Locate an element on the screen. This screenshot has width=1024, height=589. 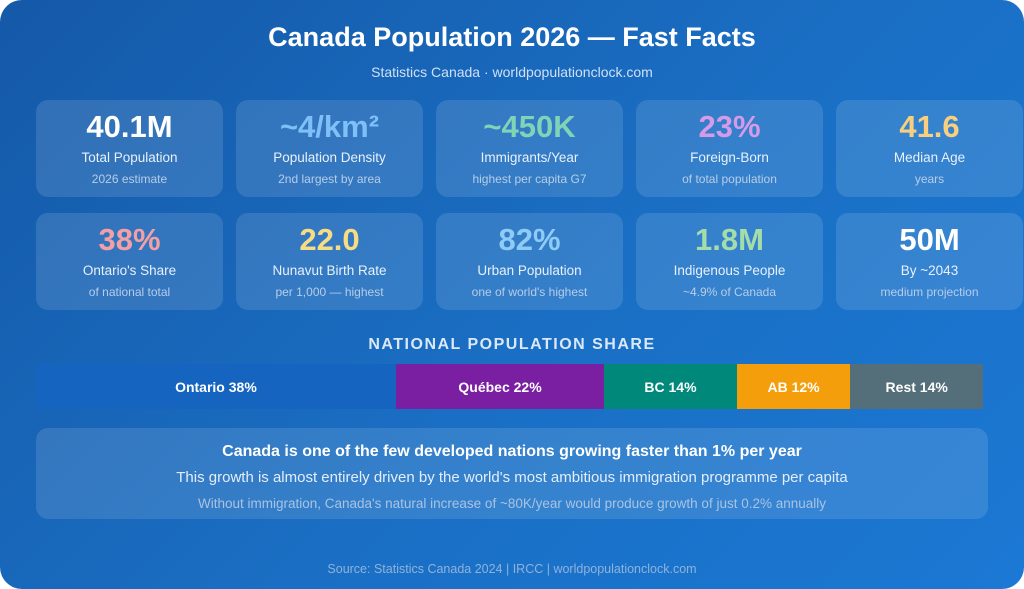
fact-subtext: highest per capita G7 is located at coordinates (529, 179).